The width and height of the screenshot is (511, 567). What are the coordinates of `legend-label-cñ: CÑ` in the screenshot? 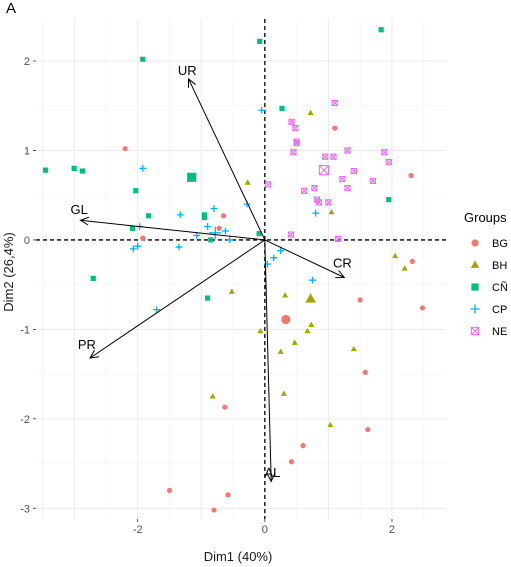 It's located at (500, 287).